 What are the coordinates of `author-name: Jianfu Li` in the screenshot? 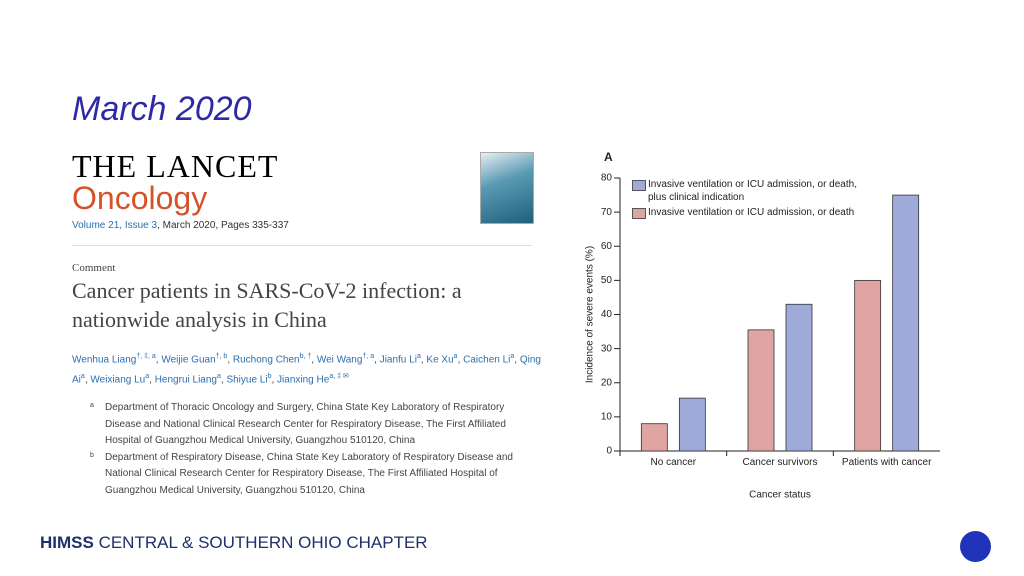 It's located at (398, 360).